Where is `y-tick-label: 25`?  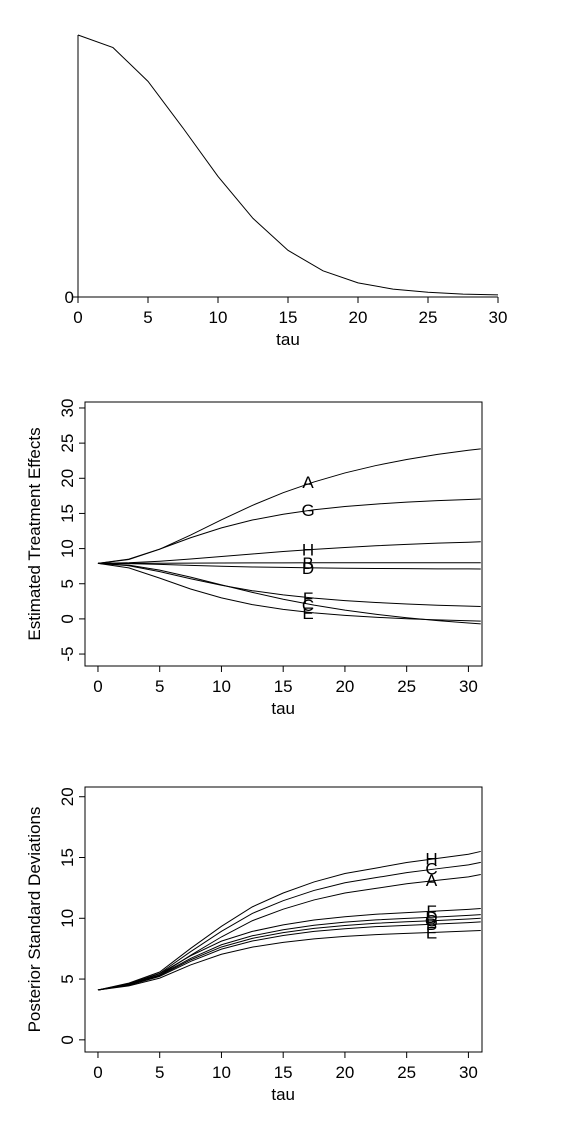 y-tick-label: 25 is located at coordinates (67, 443).